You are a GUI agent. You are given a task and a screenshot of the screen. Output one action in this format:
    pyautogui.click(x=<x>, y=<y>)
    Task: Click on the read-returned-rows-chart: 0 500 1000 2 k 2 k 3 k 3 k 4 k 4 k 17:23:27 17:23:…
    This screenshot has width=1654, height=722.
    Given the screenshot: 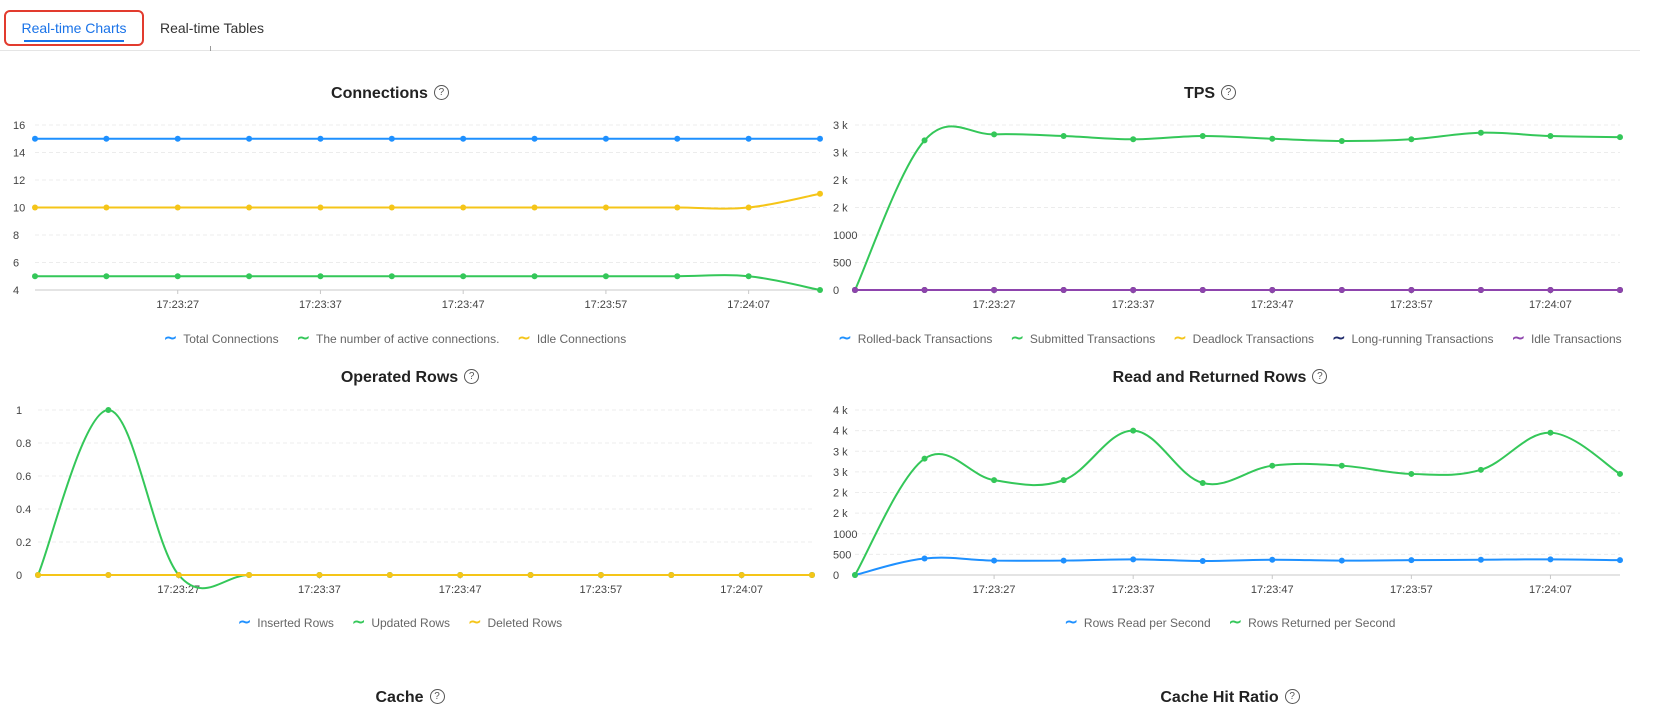 What is the action you would take?
    pyautogui.click(x=1228, y=500)
    